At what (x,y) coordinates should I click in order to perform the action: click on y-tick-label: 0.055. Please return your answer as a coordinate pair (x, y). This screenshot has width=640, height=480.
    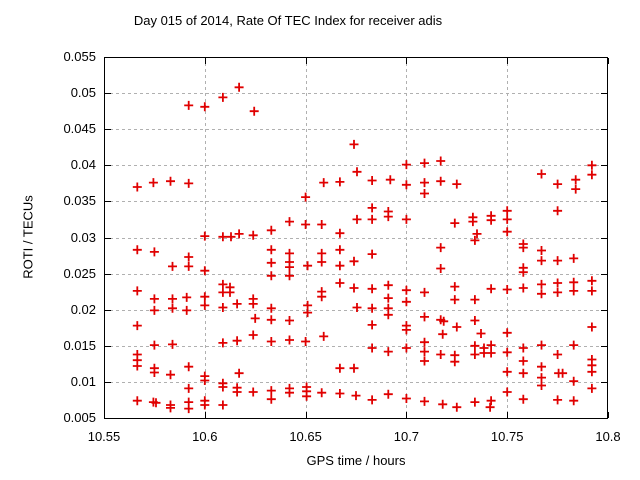
    Looking at the image, I should click on (79, 56).